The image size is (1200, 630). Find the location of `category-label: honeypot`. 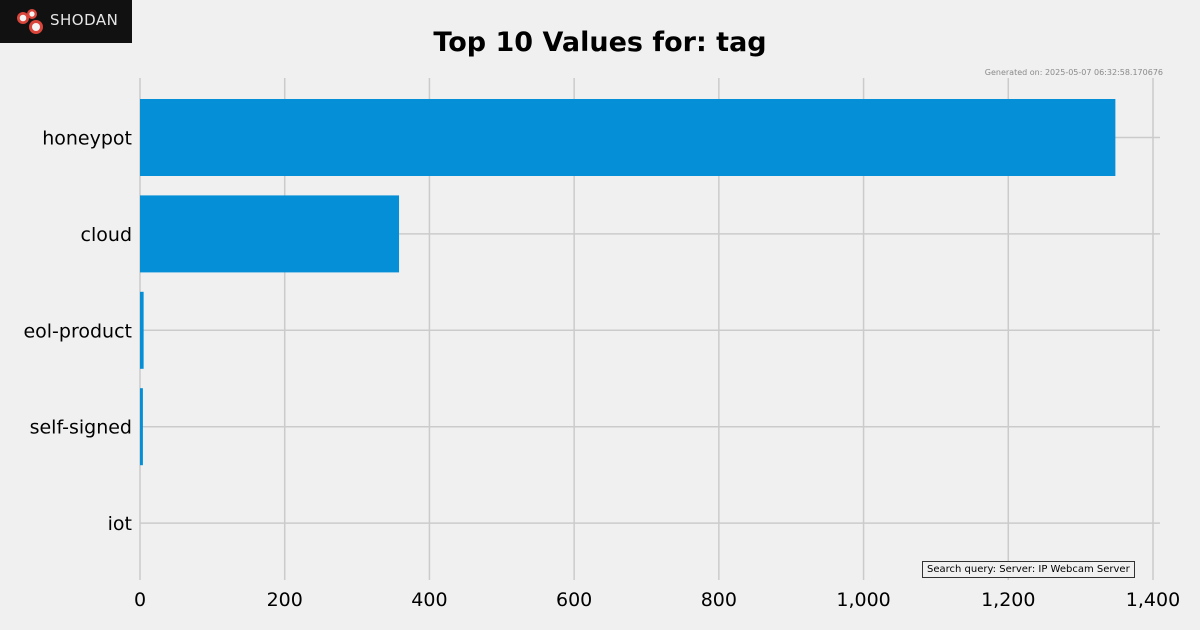

category-label: honeypot is located at coordinates (87, 139).